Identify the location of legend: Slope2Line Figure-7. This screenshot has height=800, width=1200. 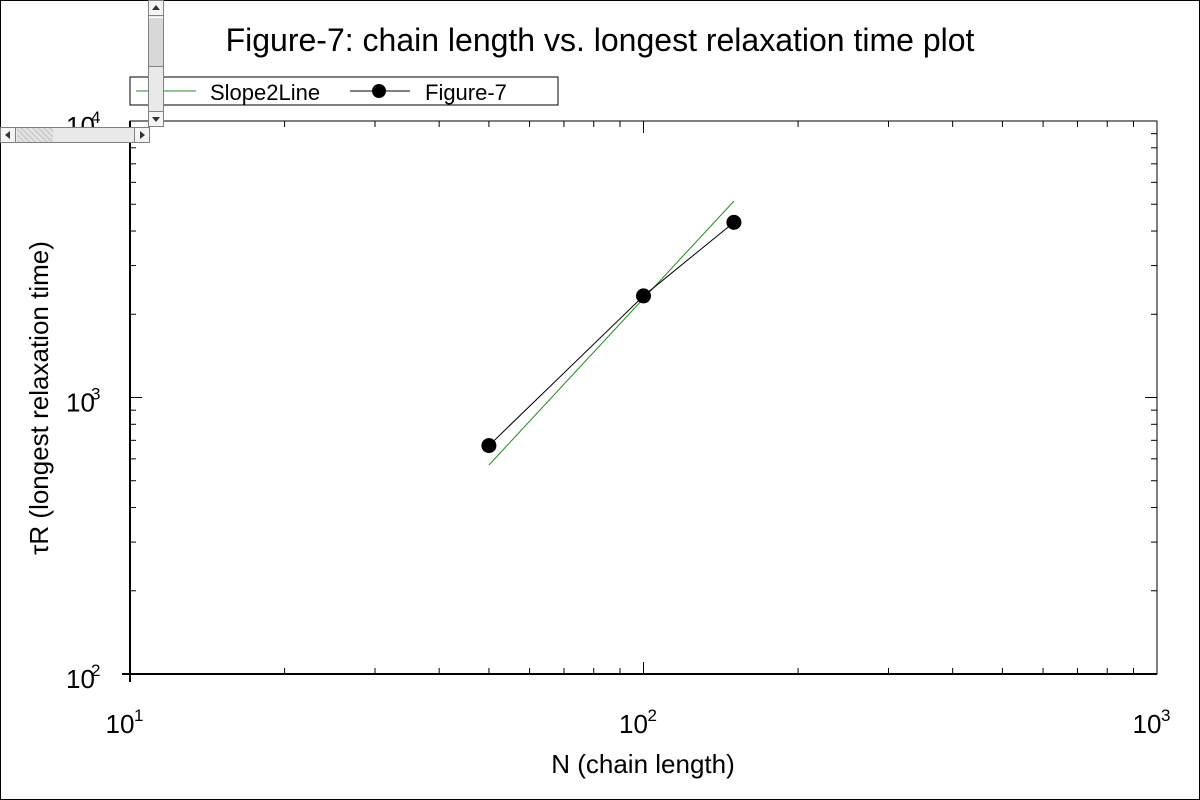
(344, 91).